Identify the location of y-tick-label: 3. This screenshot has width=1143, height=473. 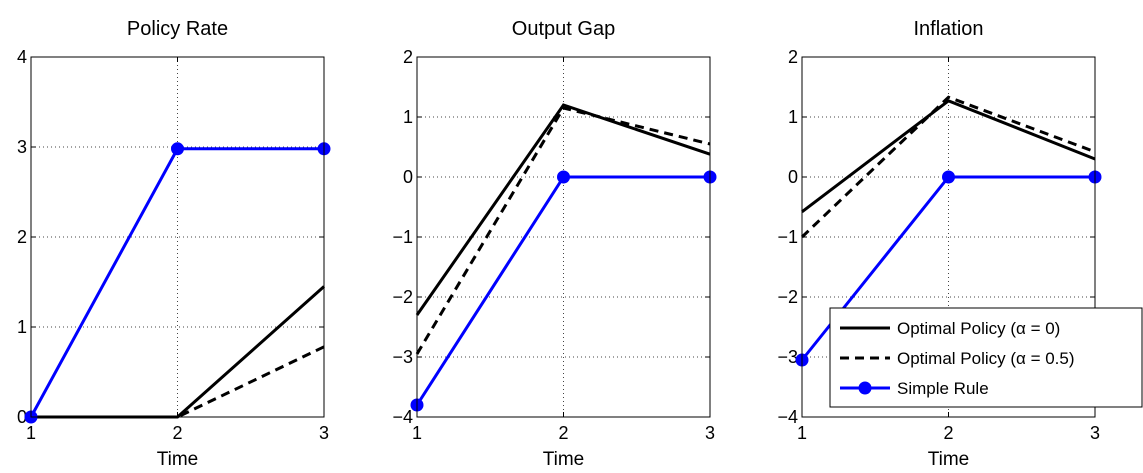
(22, 147).